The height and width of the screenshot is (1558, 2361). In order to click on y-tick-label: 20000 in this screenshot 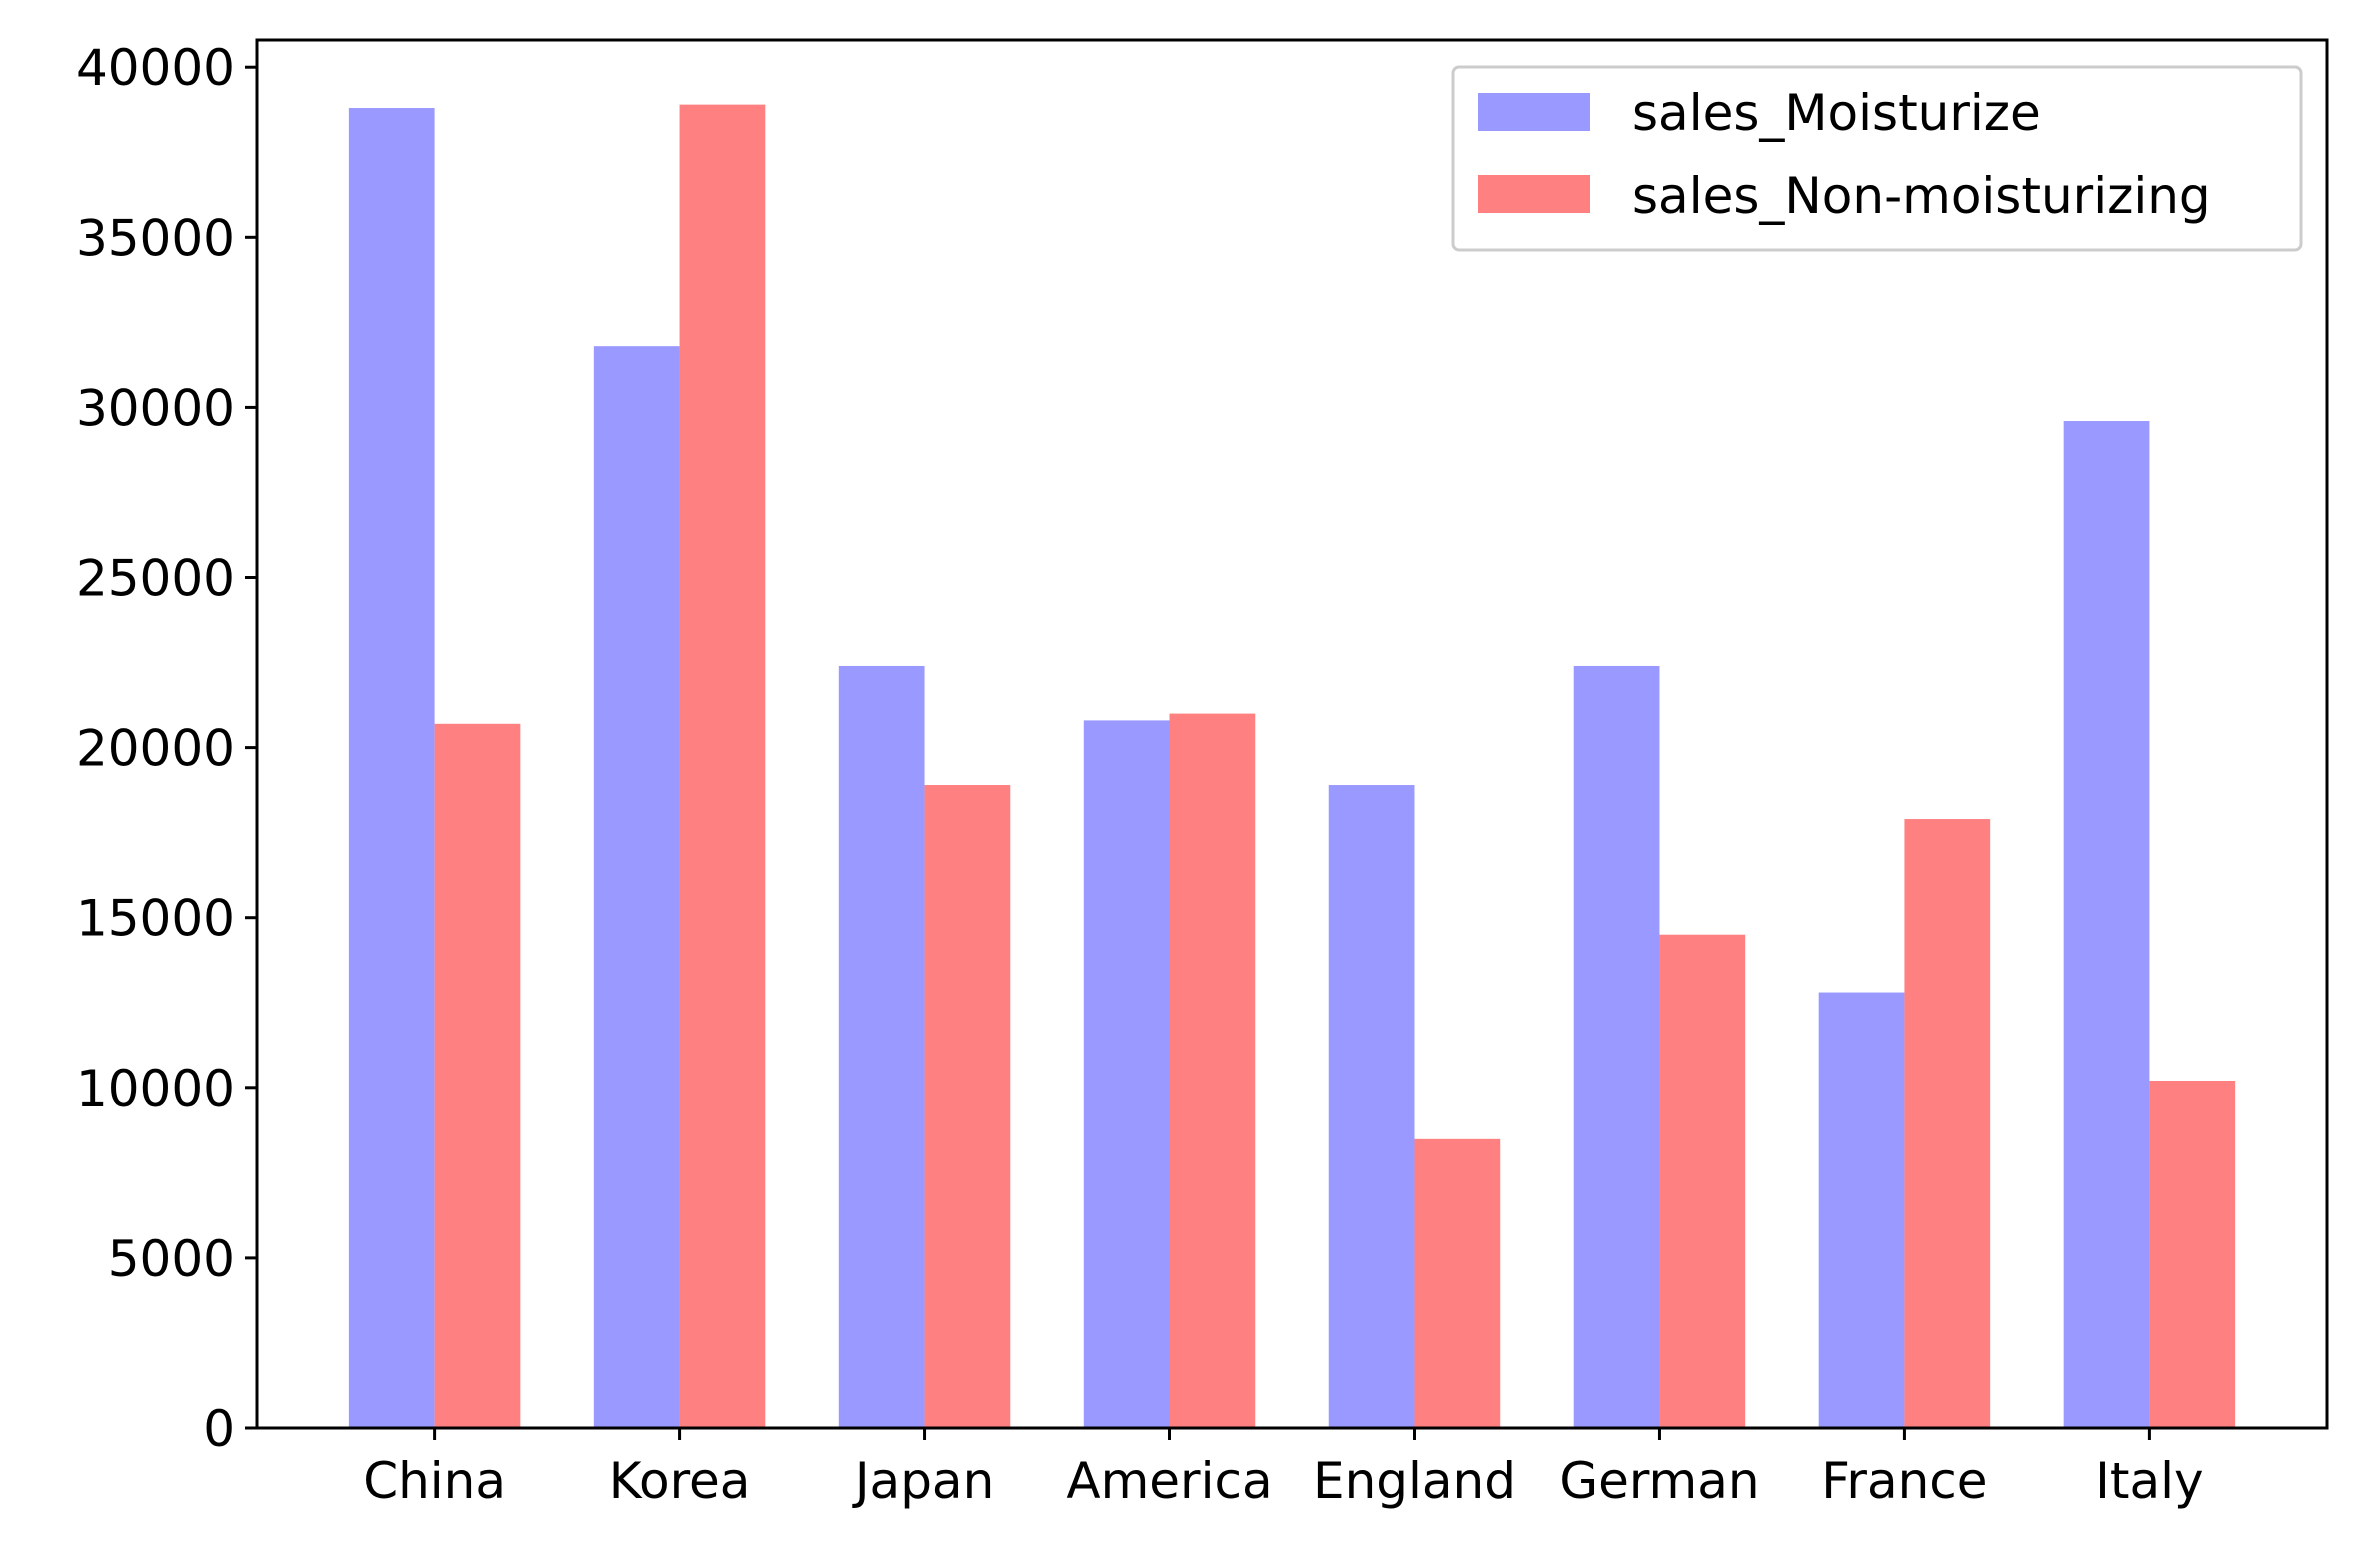, I will do `click(155, 749)`.